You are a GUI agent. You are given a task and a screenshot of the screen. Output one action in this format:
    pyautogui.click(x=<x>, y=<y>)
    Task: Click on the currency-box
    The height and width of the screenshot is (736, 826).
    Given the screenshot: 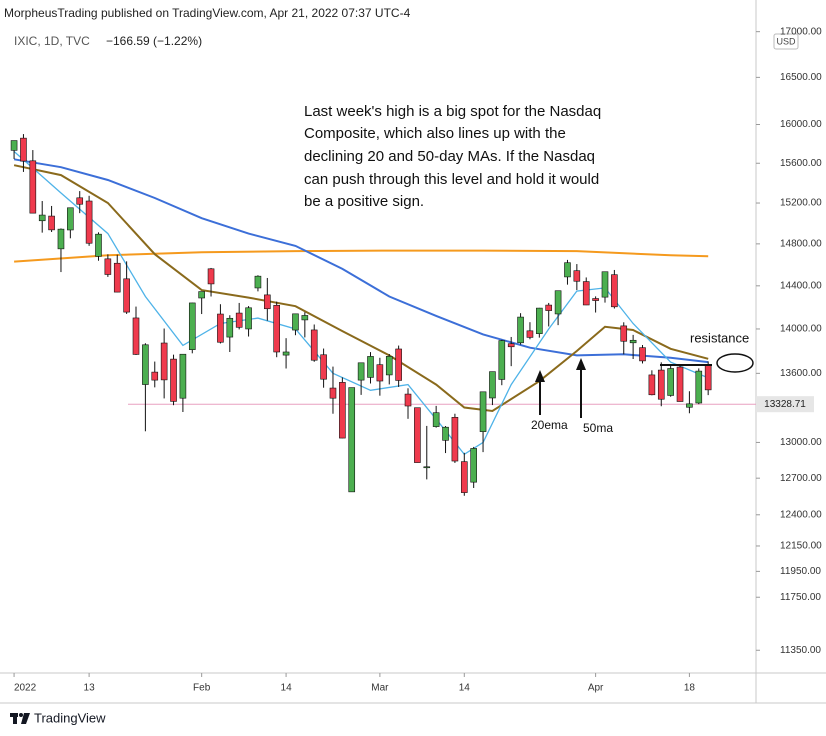 What is the action you would take?
    pyautogui.click(x=786, y=41)
    